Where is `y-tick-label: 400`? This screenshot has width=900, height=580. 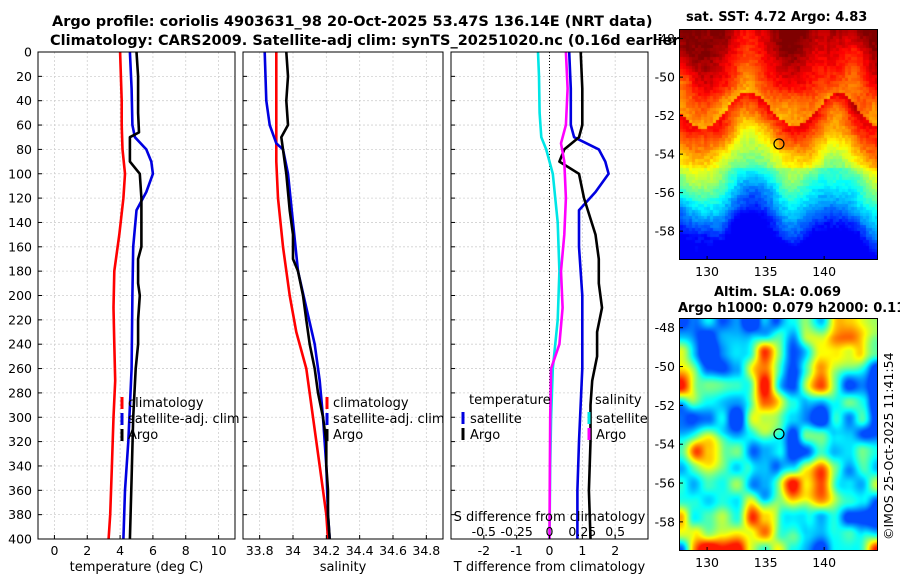
y-tick-label: 400 is located at coordinates (20, 539).